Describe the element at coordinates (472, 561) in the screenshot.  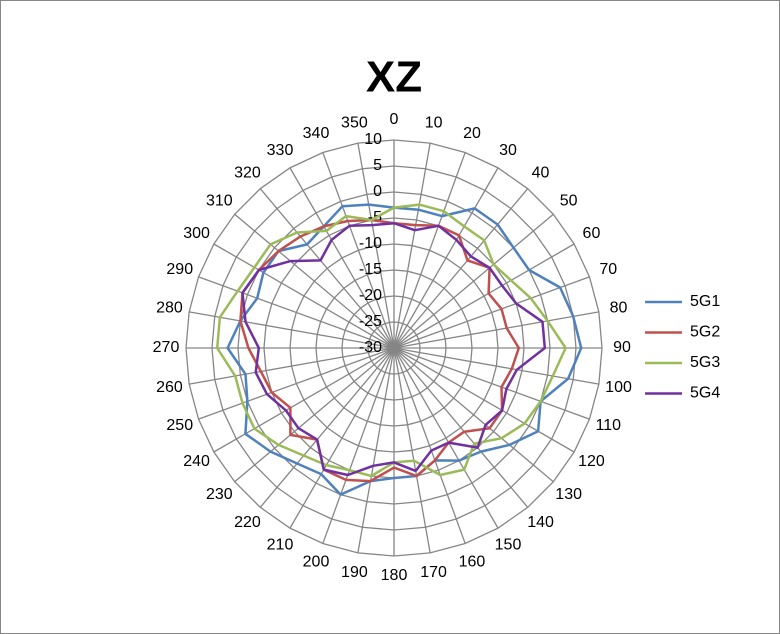
I see `category-label: 160` at that location.